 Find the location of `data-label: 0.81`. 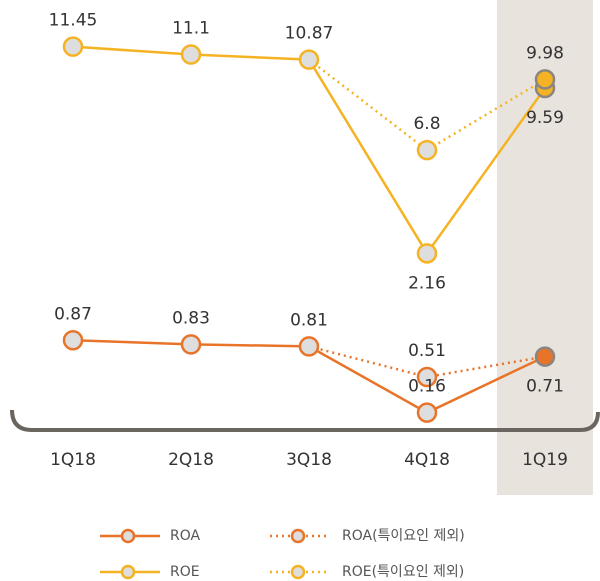

data-label: 0.81 is located at coordinates (309, 320).